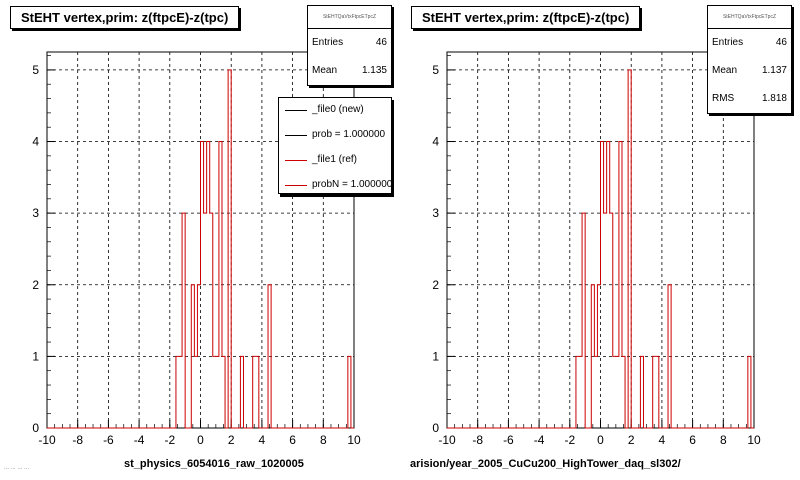  Describe the element at coordinates (749, 71) in the screenshot. I see `stats-row: Mean 1.137` at that location.